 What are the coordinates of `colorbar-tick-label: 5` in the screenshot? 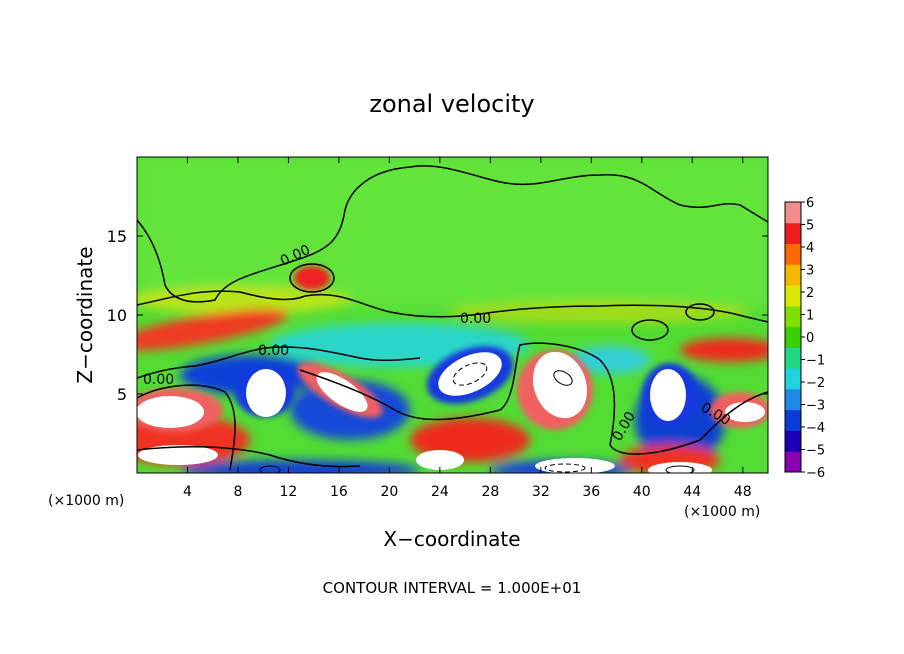 It's located at (810, 226).